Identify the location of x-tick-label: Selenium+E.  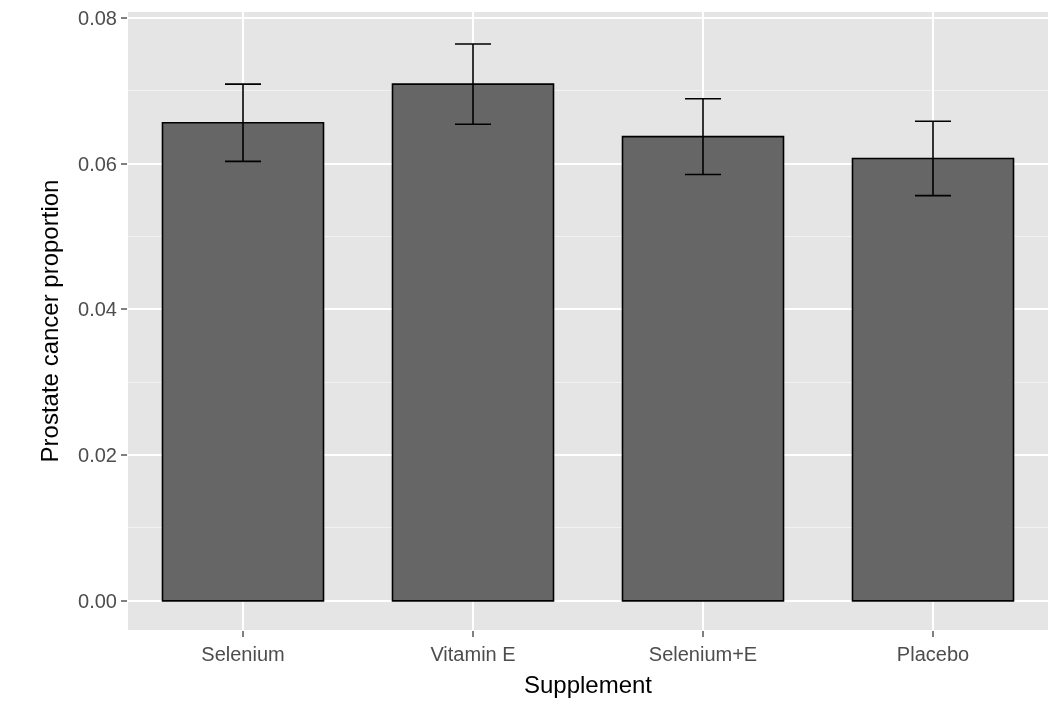
(703, 654).